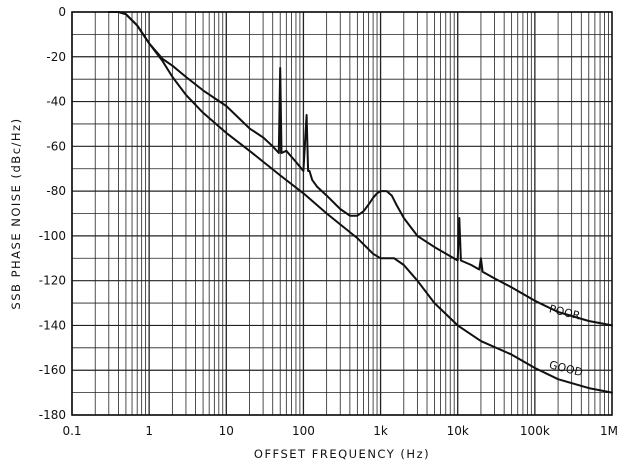  What do you see at coordinates (52, 325) in the screenshot?
I see `y-tick-label: -140` at bounding box center [52, 325].